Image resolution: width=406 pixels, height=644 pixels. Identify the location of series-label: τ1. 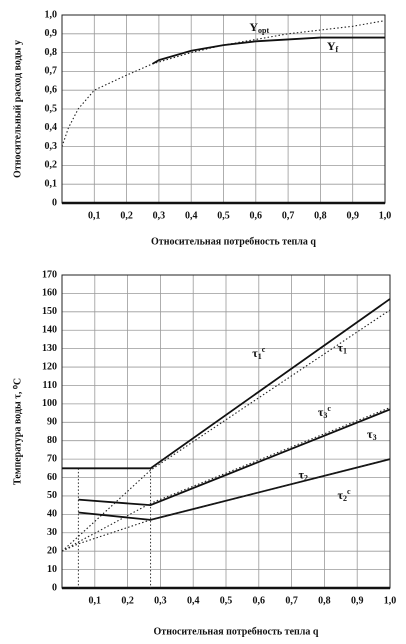
(343, 347).